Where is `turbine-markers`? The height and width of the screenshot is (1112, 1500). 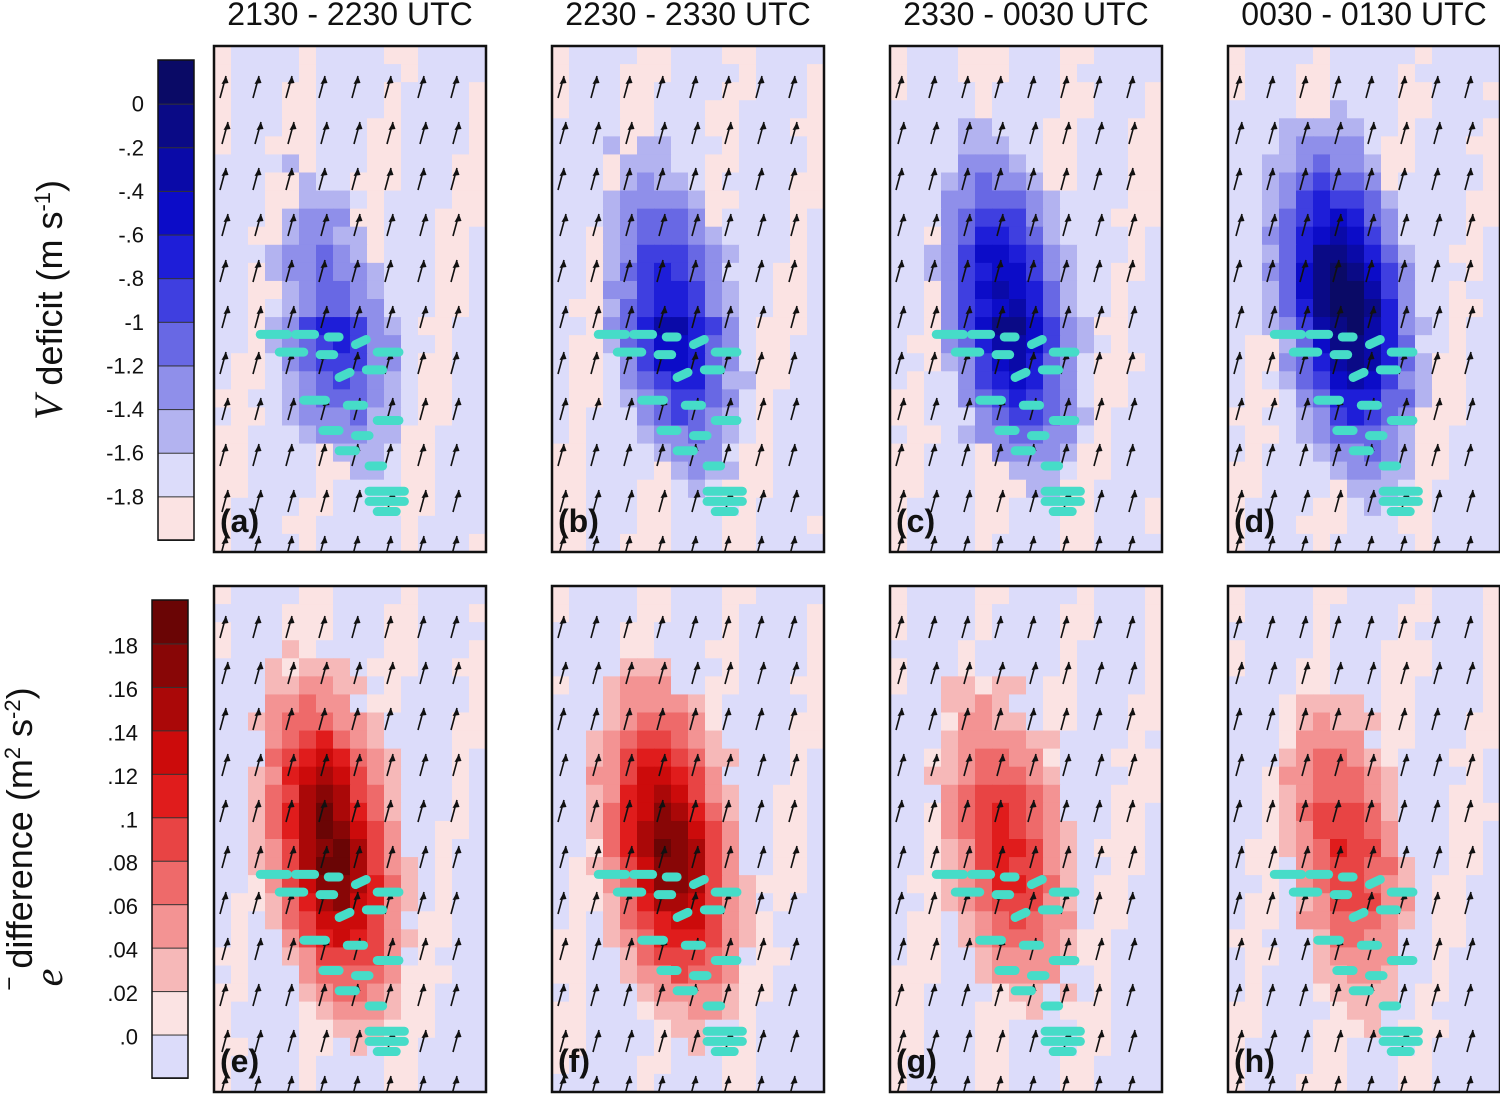 turbine-markers is located at coordinates (1346, 963).